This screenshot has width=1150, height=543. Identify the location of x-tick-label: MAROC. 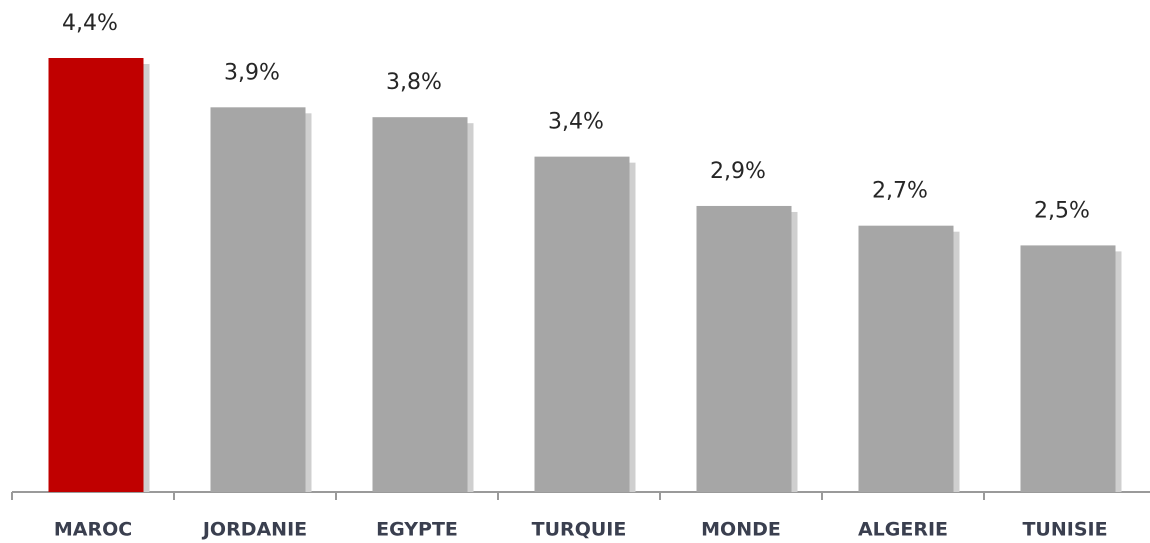
(93, 530).